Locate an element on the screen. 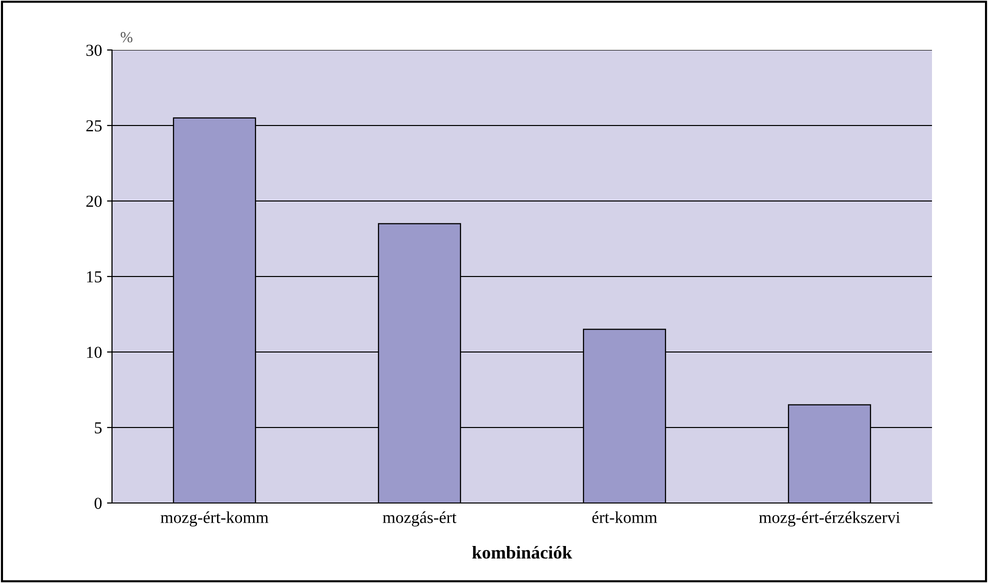  x-axis-title: kombinációk is located at coordinates (522, 552).